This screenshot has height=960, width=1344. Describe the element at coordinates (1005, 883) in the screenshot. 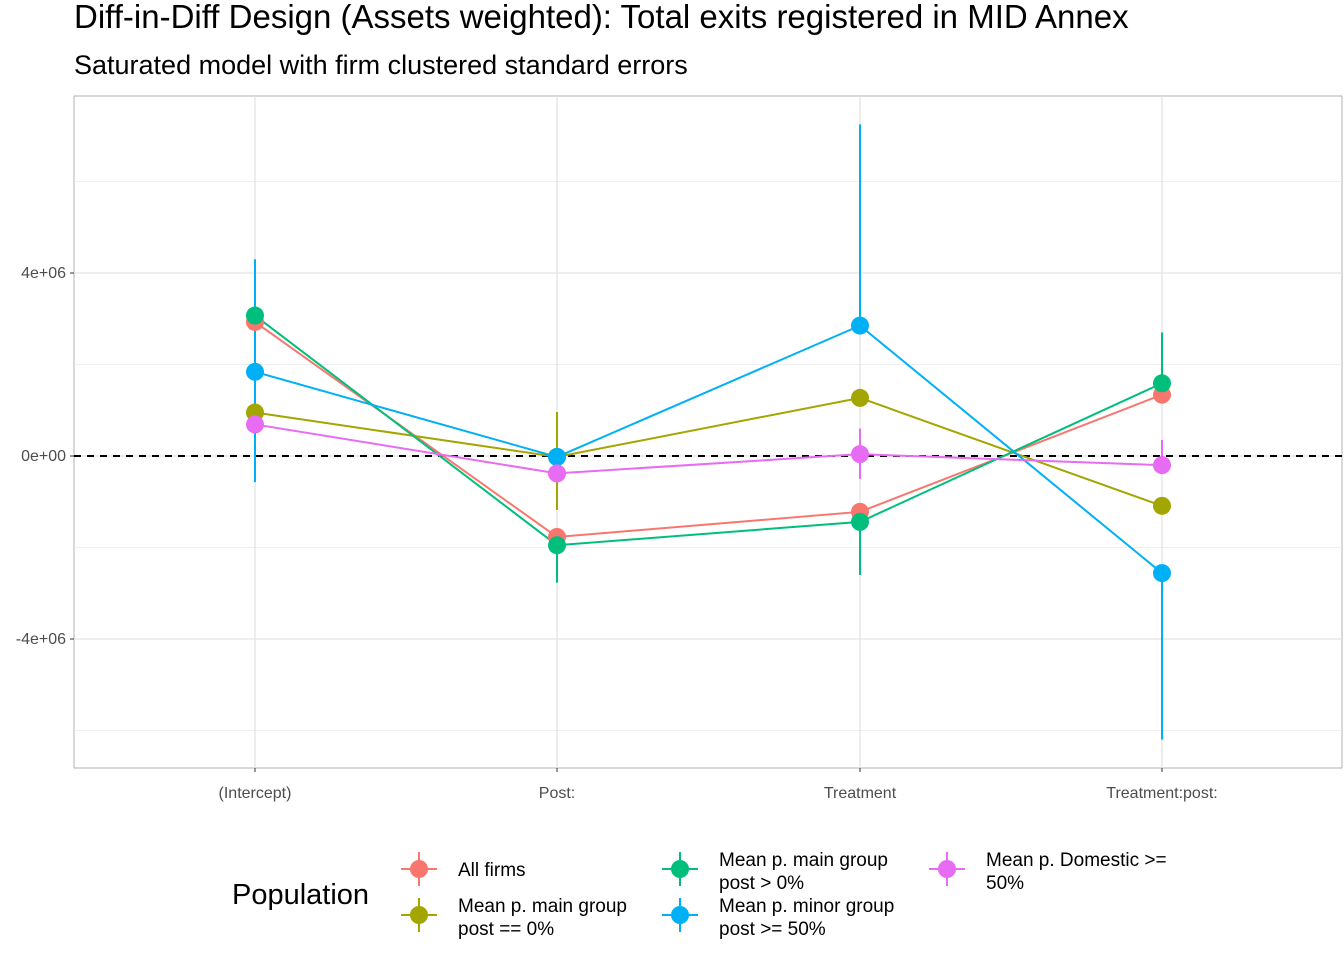

I see `legend-label: 50%` at that location.